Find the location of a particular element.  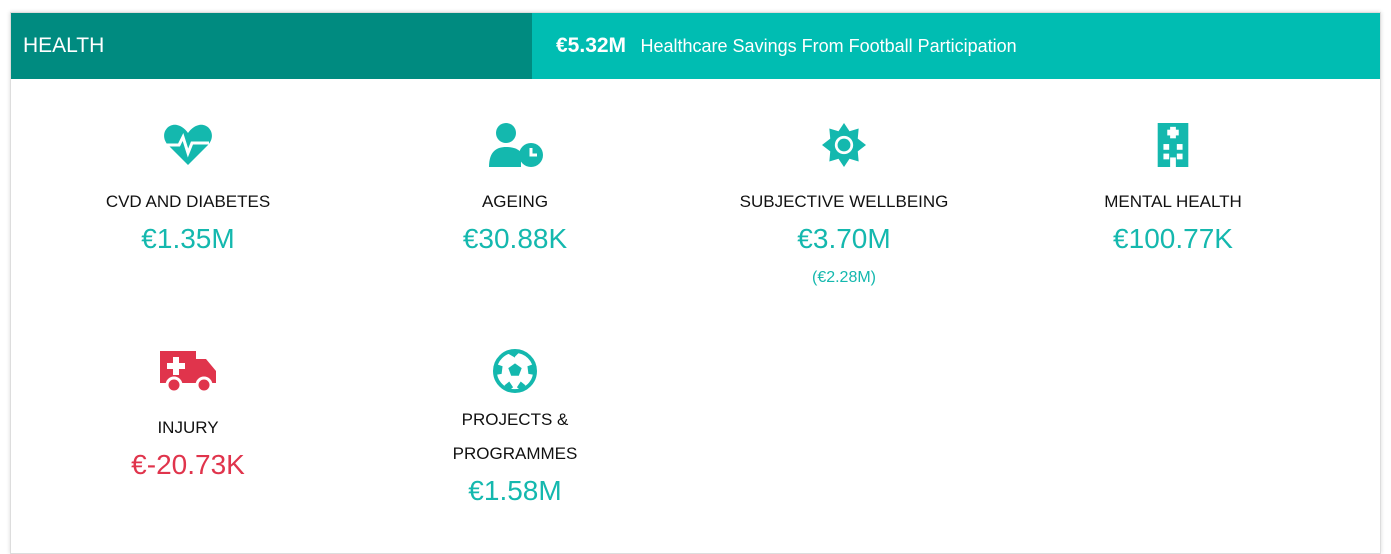

item: SUBJECTIVE WELLBEING €3.70M (€2.28M) is located at coordinates (844, 205).